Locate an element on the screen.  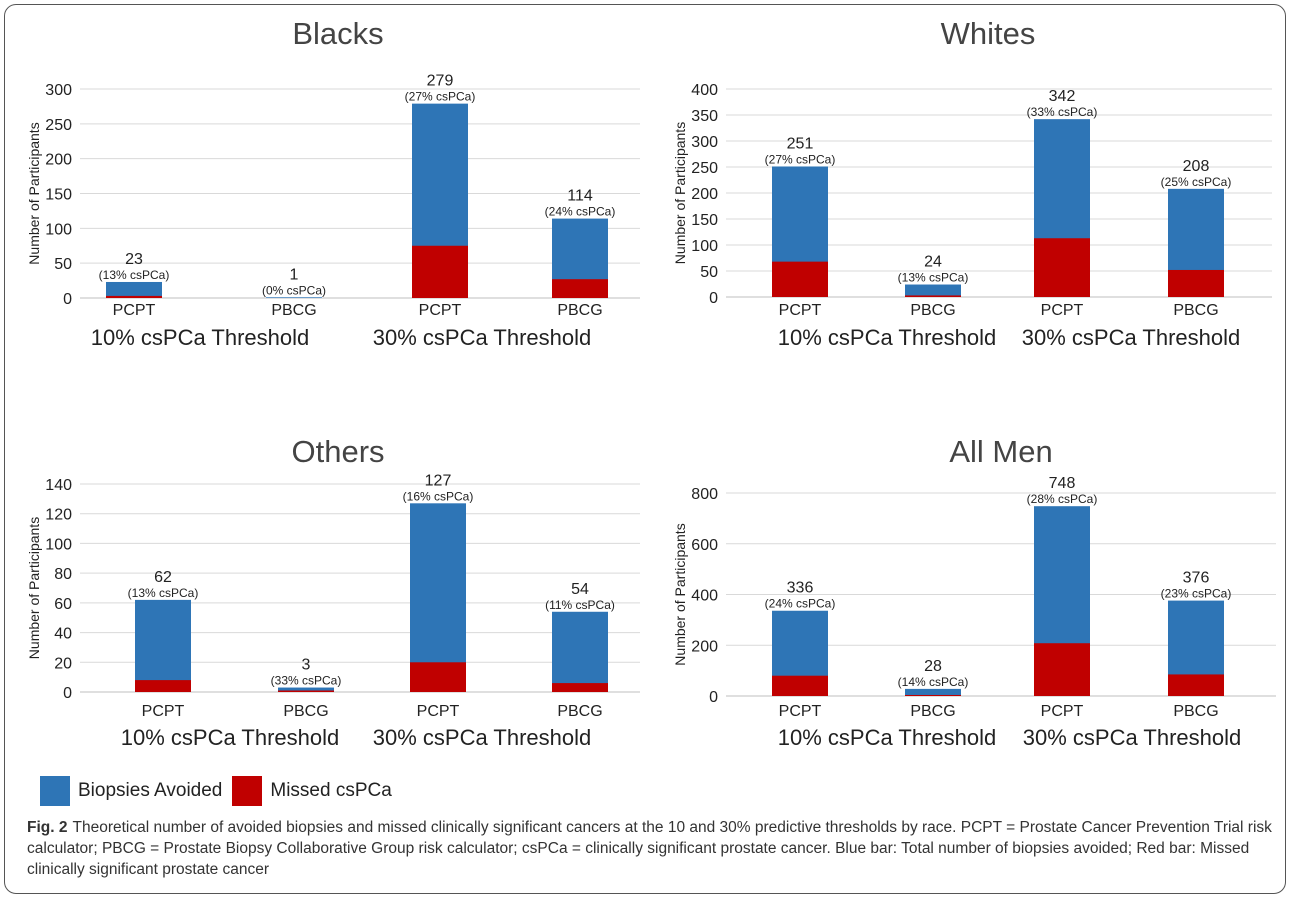
chart-title: Blacks is located at coordinates (337, 33).